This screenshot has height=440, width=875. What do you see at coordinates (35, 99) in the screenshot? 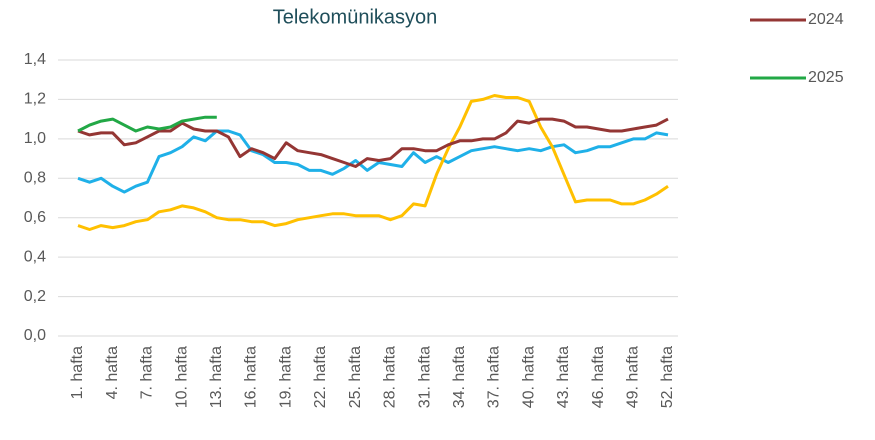
I see `y-tick-label: 1,2` at bounding box center [35, 99].